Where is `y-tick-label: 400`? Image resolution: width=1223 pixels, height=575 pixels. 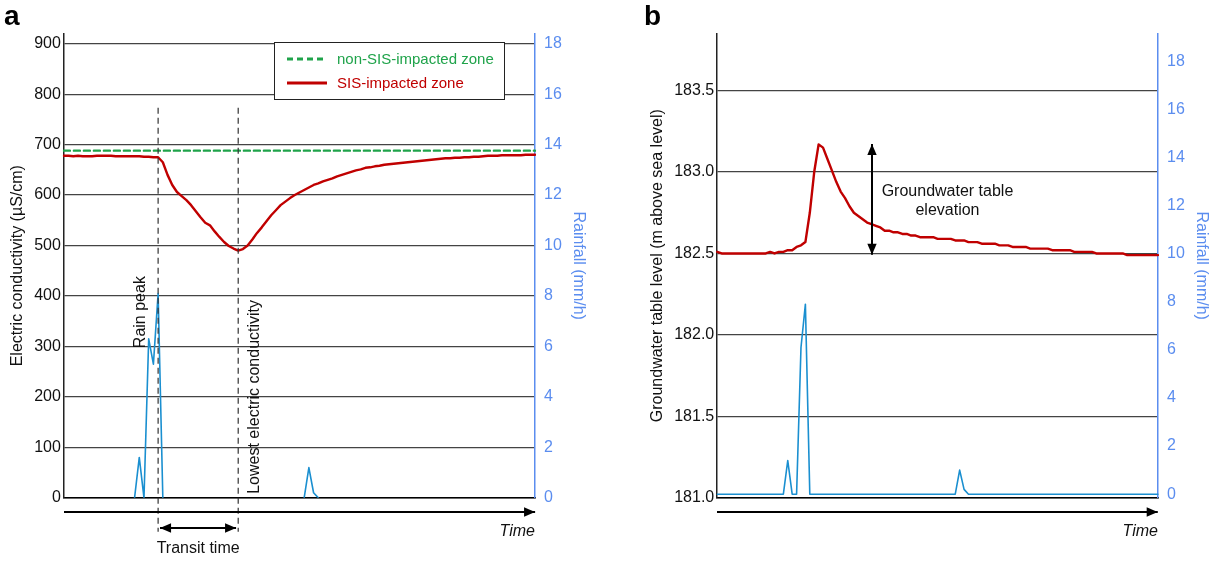 y-tick-label: 400 is located at coordinates (47, 295).